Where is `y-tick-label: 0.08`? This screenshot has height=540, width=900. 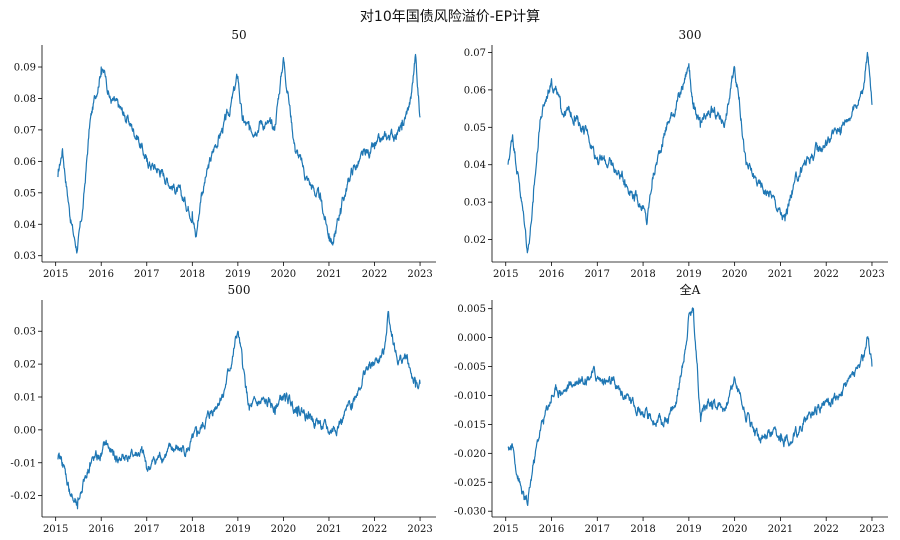 y-tick-label: 0.08 is located at coordinates (25, 99).